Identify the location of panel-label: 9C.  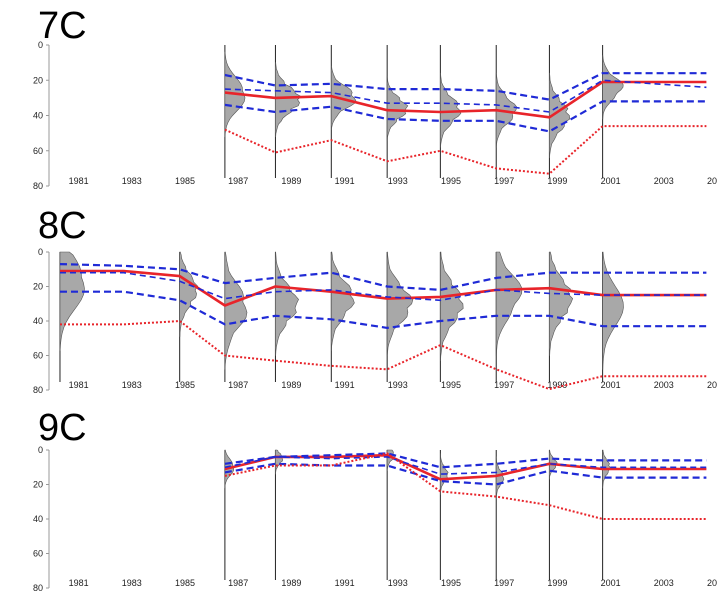
(62, 428).